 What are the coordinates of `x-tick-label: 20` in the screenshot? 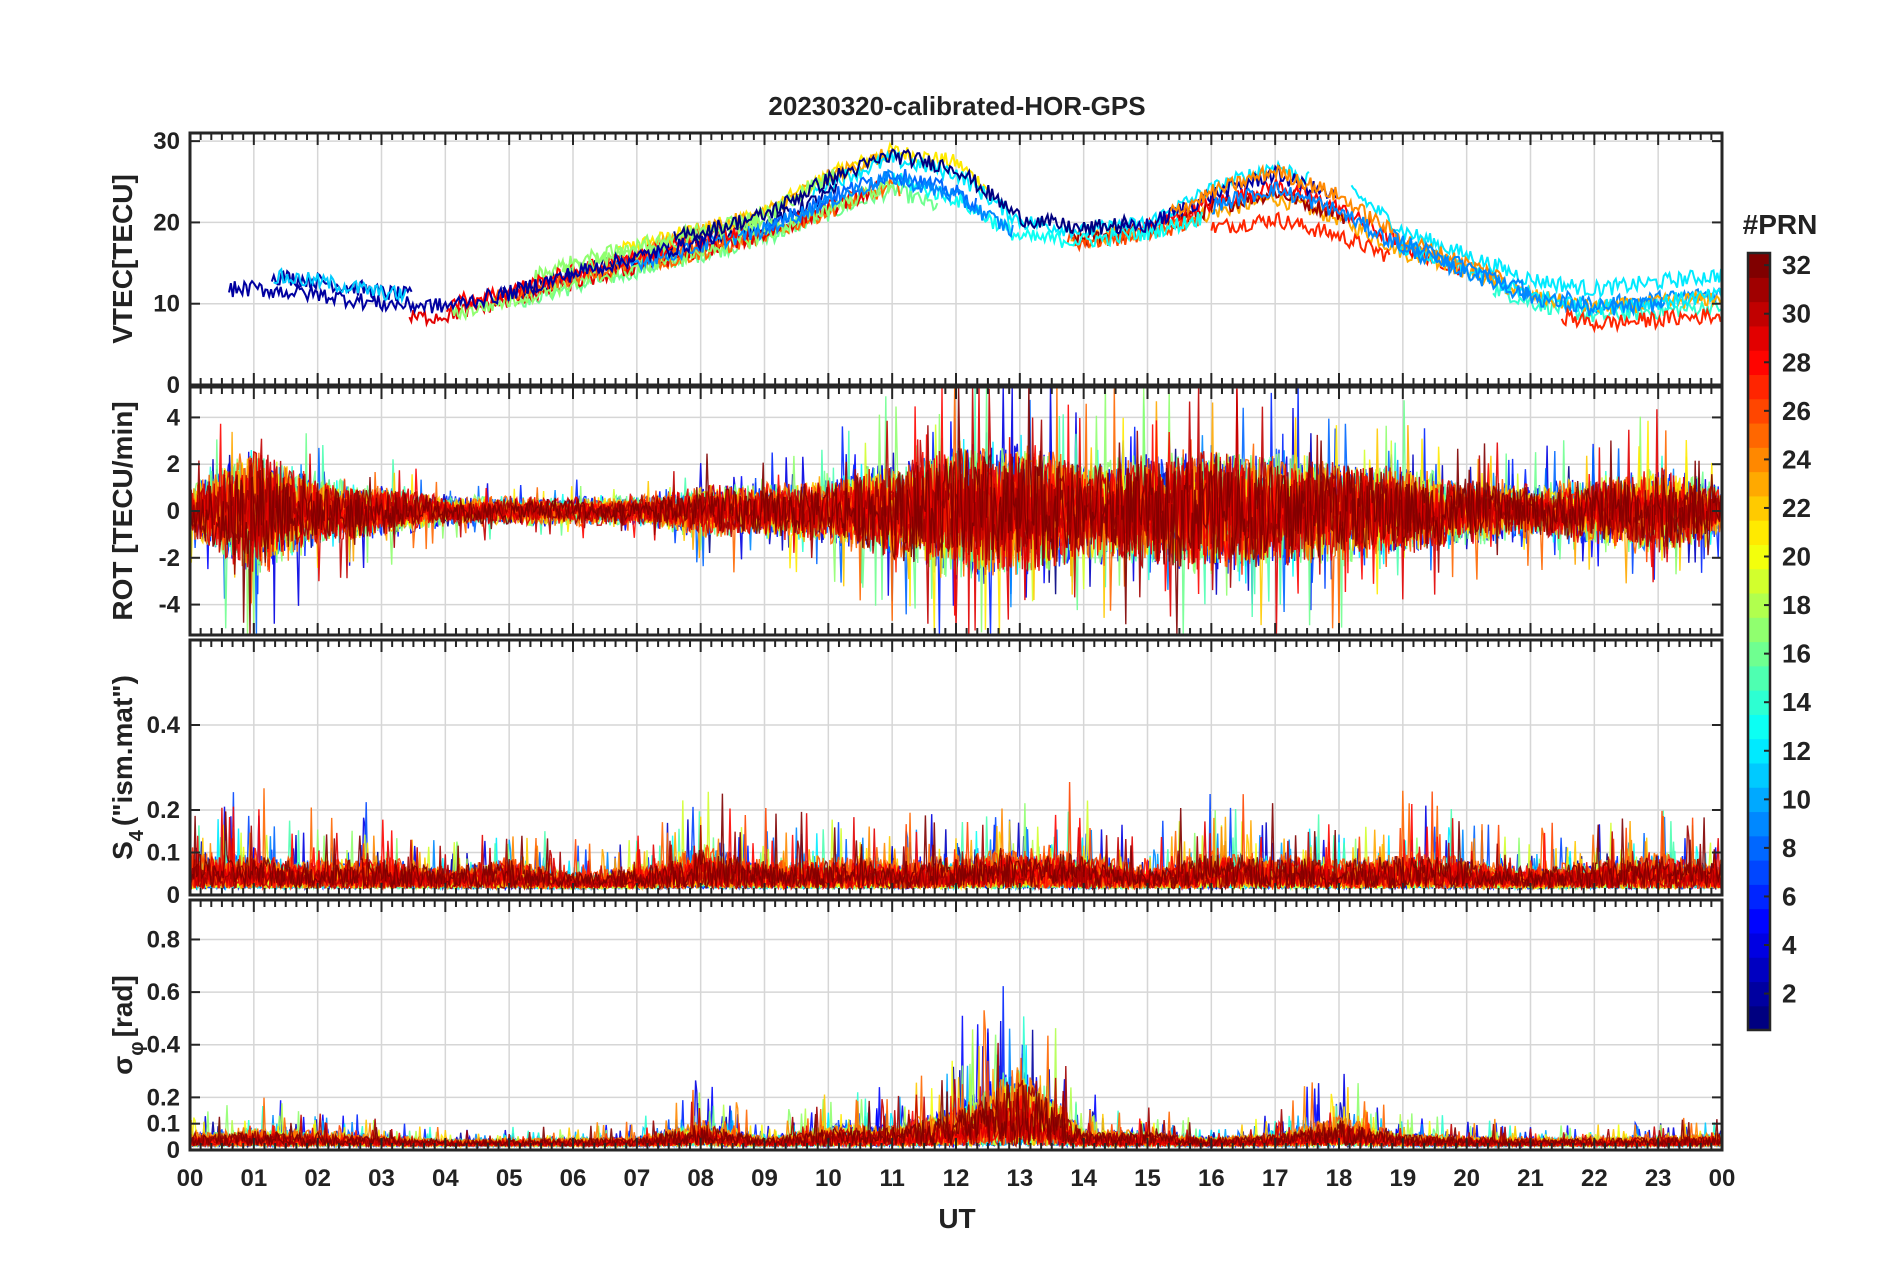 It's located at (1466, 1178).